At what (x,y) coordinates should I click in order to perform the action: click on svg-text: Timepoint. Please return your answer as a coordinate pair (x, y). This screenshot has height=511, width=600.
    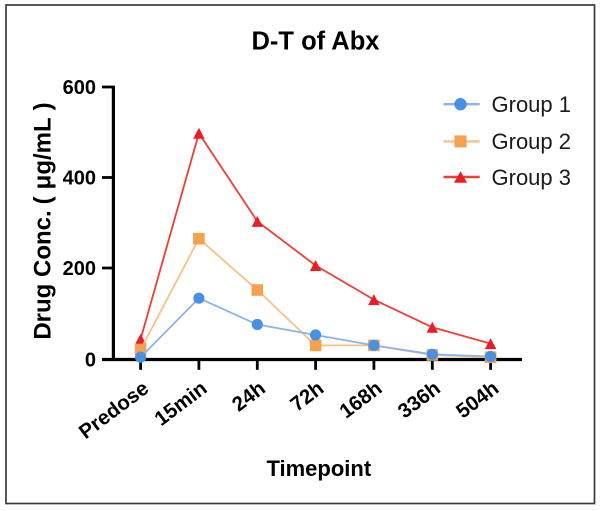
    Looking at the image, I should click on (318, 468).